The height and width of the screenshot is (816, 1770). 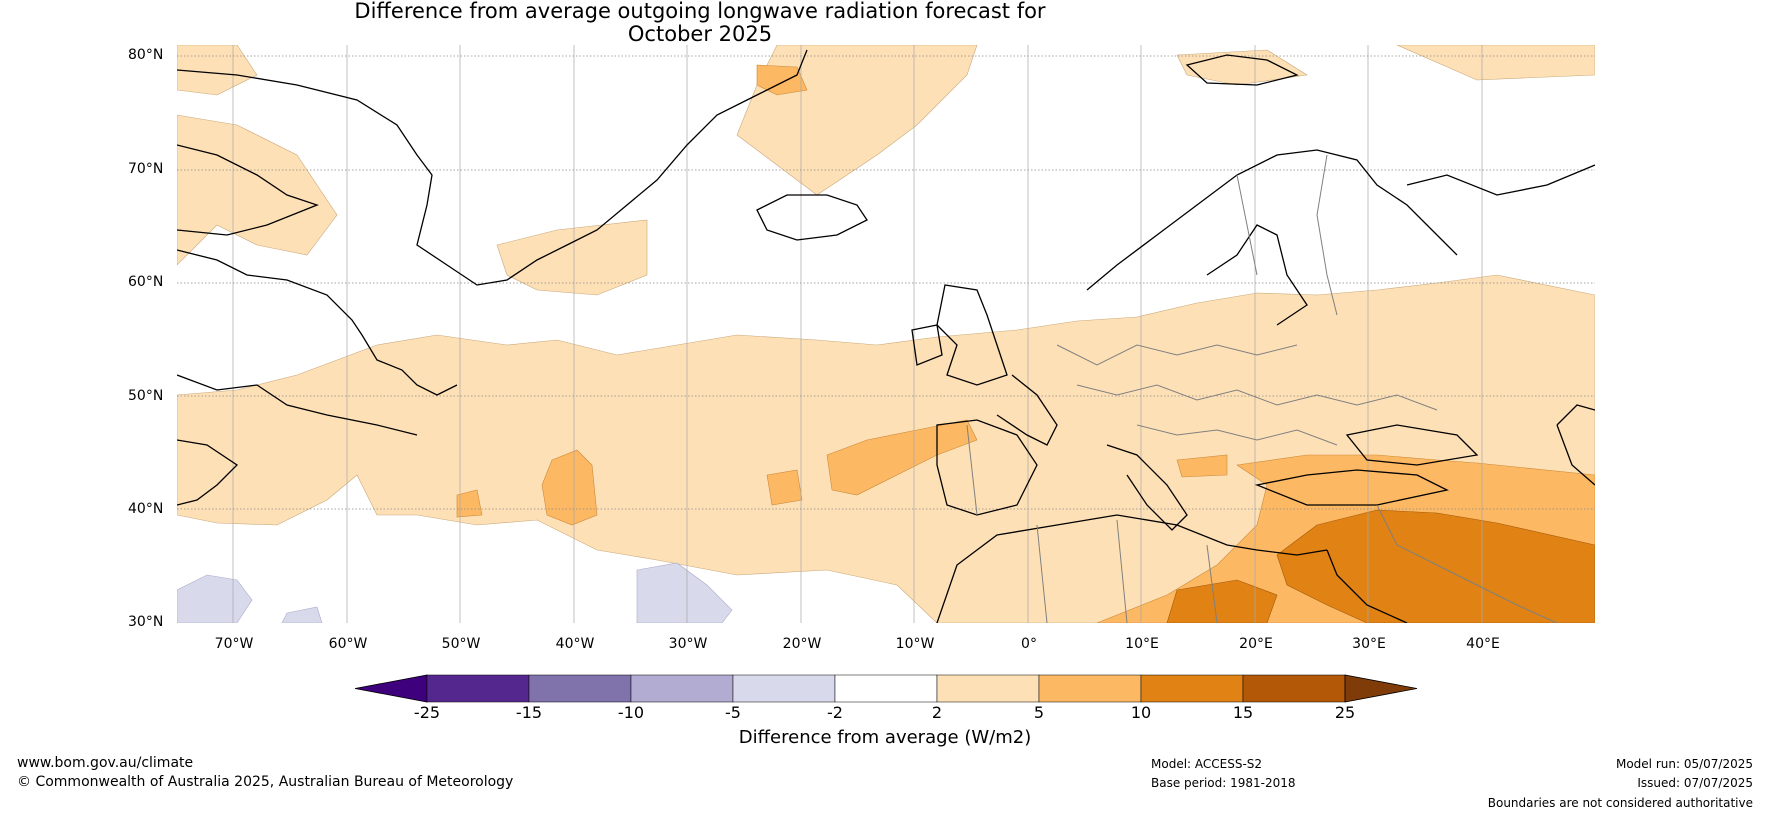 What do you see at coordinates (105, 763) in the screenshot?
I see `footer-website: www.bom.gov.au/climate` at bounding box center [105, 763].